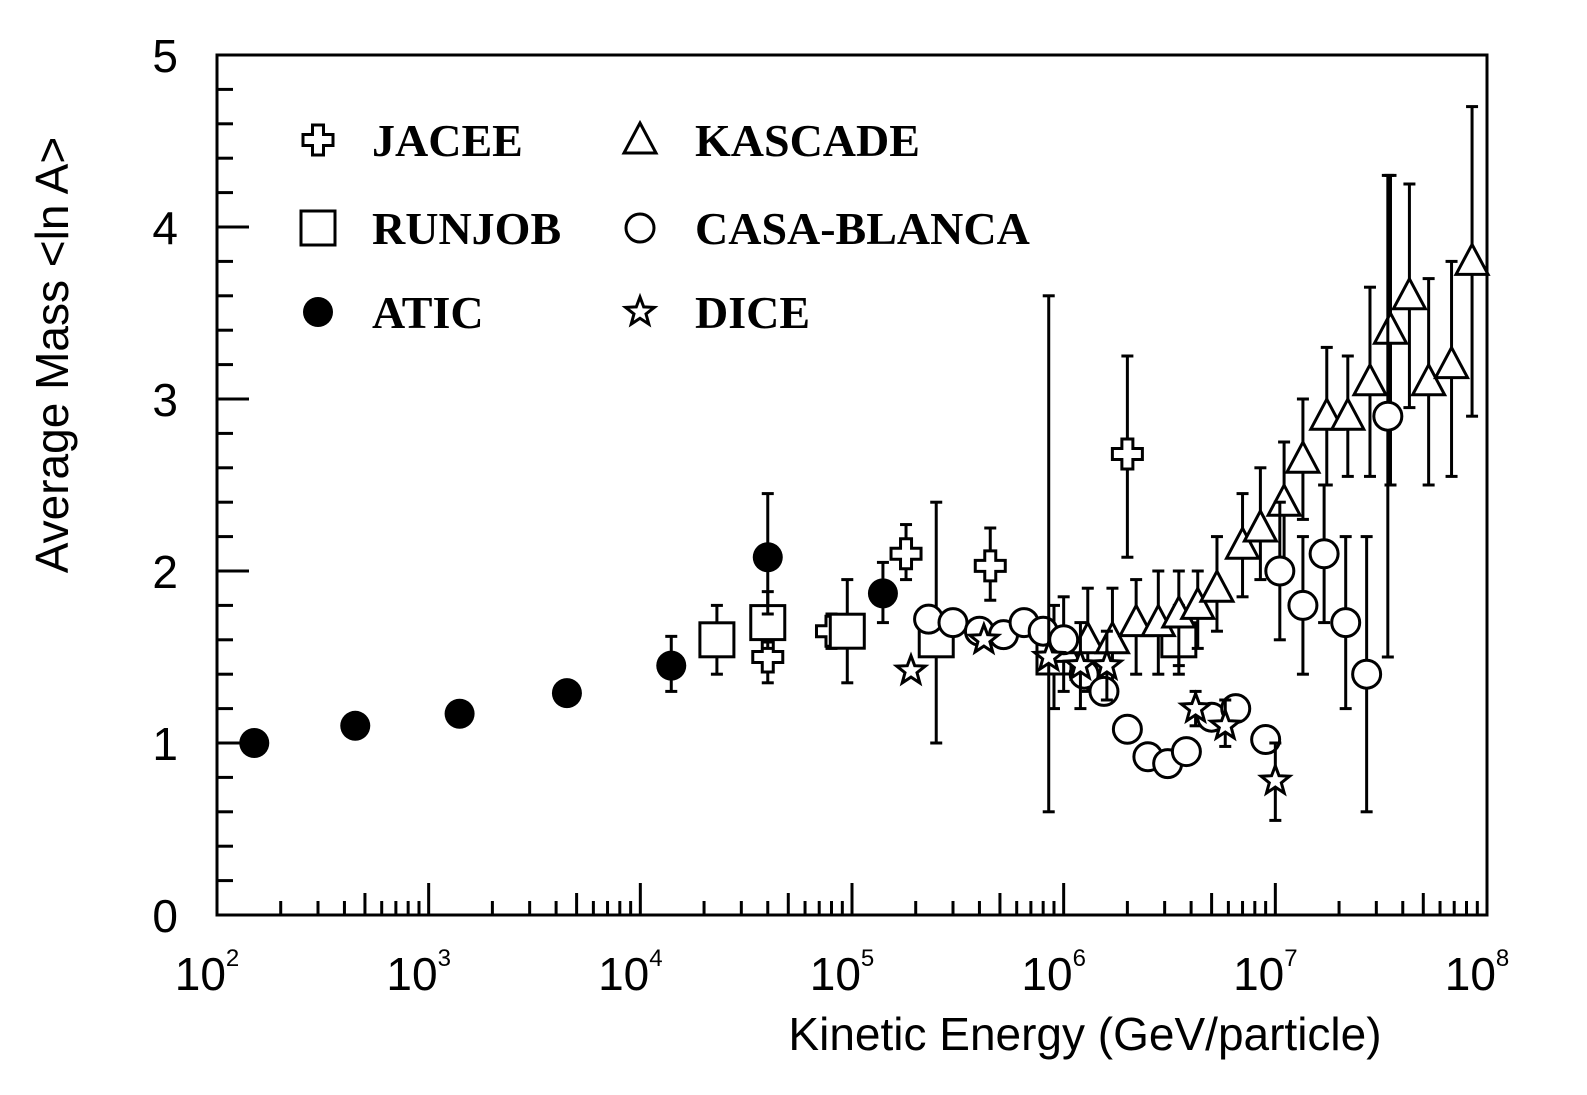  I want to click on x-tick-label: 10⁶, so click(1053, 972).